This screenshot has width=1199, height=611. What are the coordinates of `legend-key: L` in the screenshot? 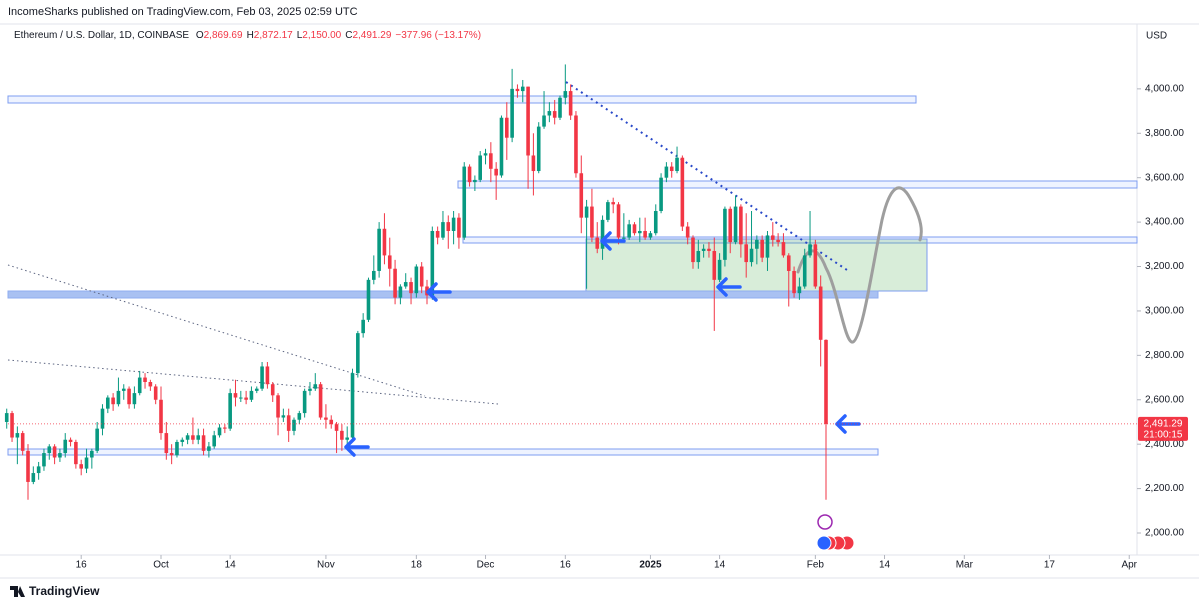 It's located at (300, 35).